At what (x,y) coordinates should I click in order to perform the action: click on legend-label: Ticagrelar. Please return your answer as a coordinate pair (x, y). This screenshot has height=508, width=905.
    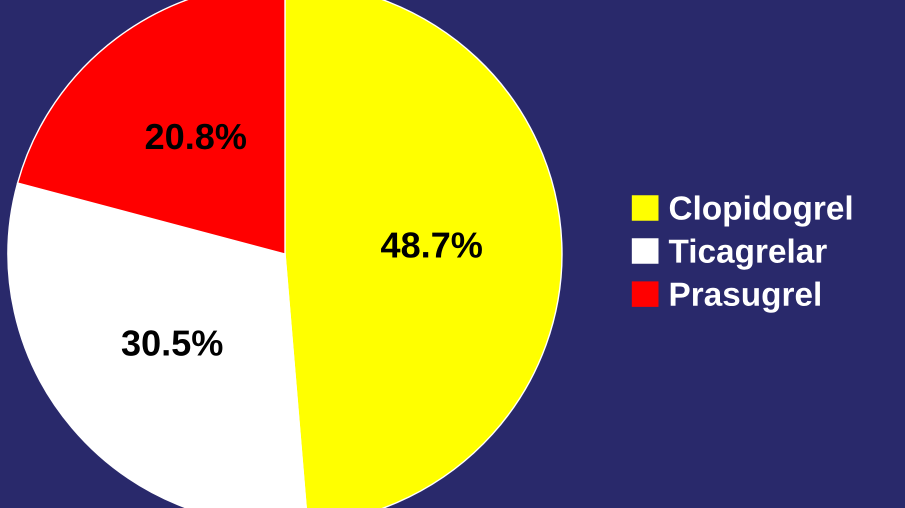
    Looking at the image, I should click on (747, 254).